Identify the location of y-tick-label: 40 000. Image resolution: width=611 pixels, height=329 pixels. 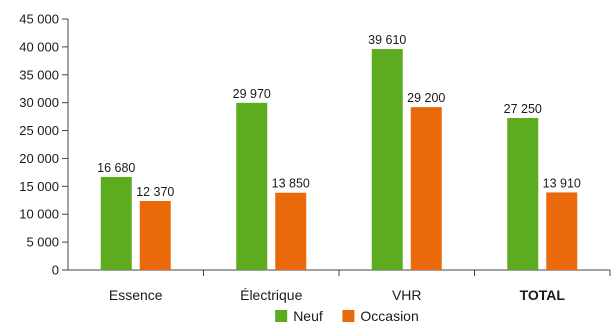
(39, 46).